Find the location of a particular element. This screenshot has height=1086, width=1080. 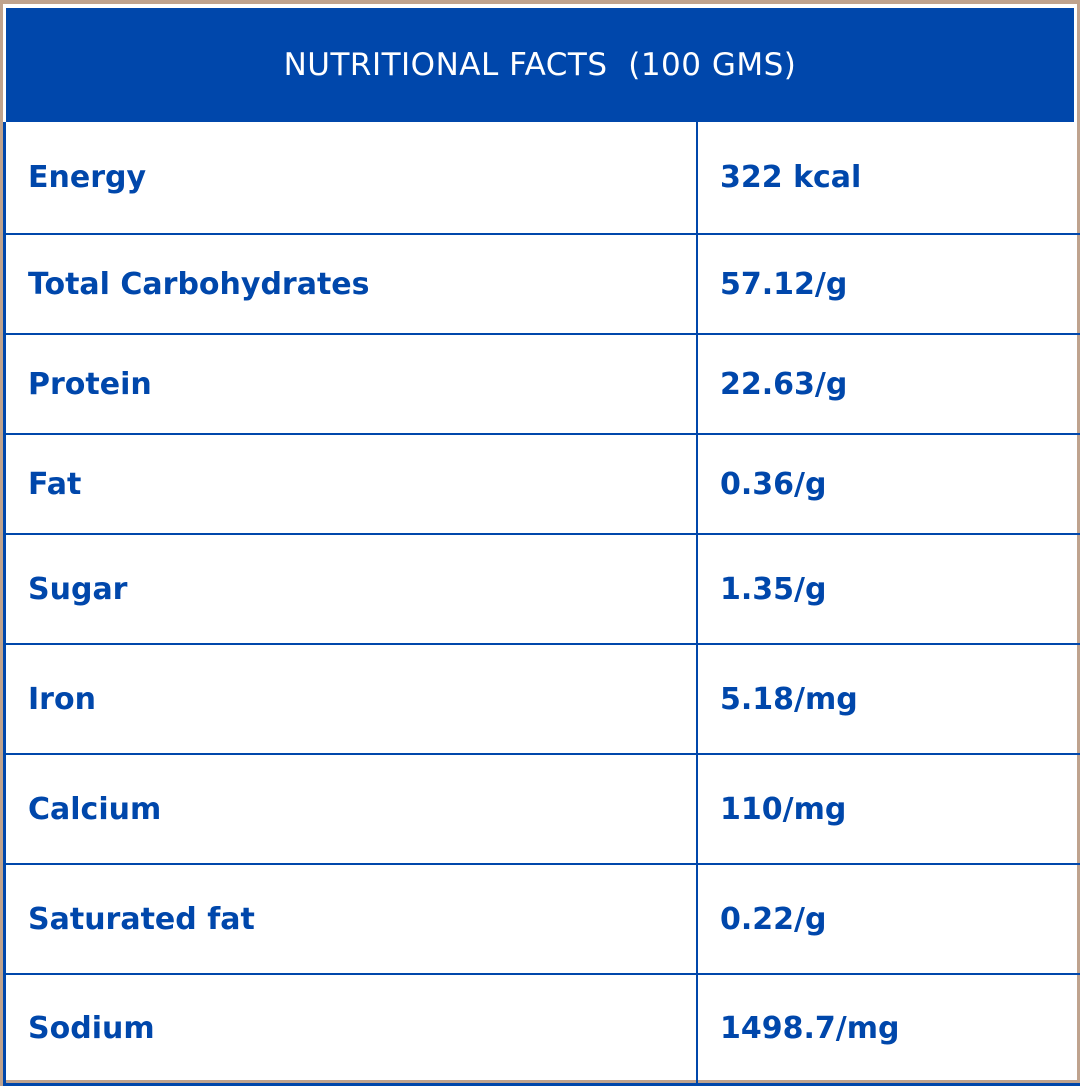

table-row: Sodium 1498.7/mg is located at coordinates (542, 1029).